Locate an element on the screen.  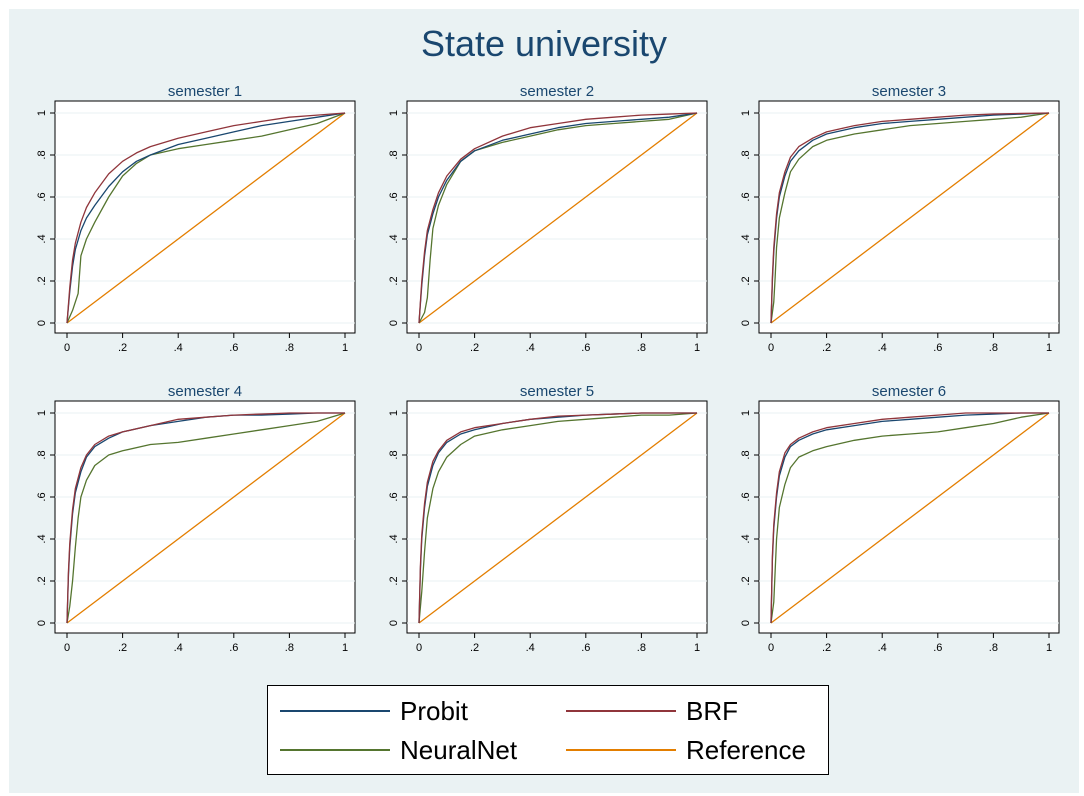
panel-title: semester 6 is located at coordinates (909, 391).